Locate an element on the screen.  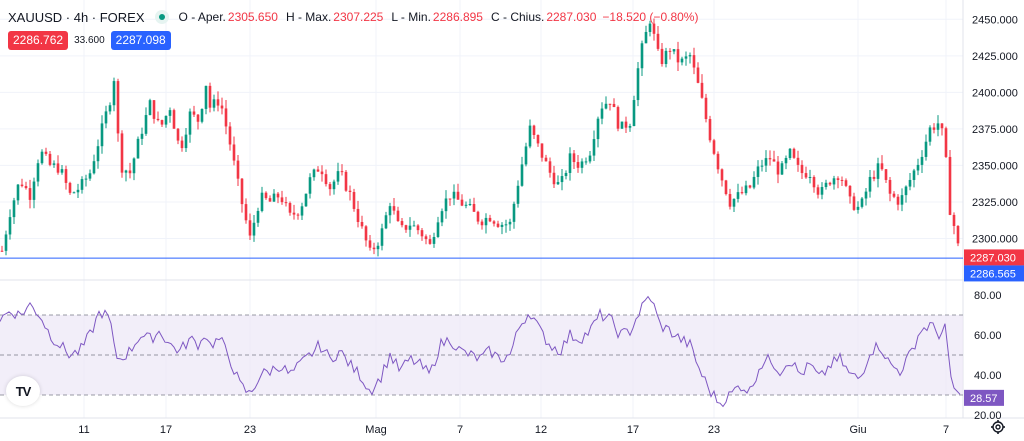
time-axis: 11 17 23 Mag 7 12 17 23 Giu 7 is located at coordinates (513, 430).